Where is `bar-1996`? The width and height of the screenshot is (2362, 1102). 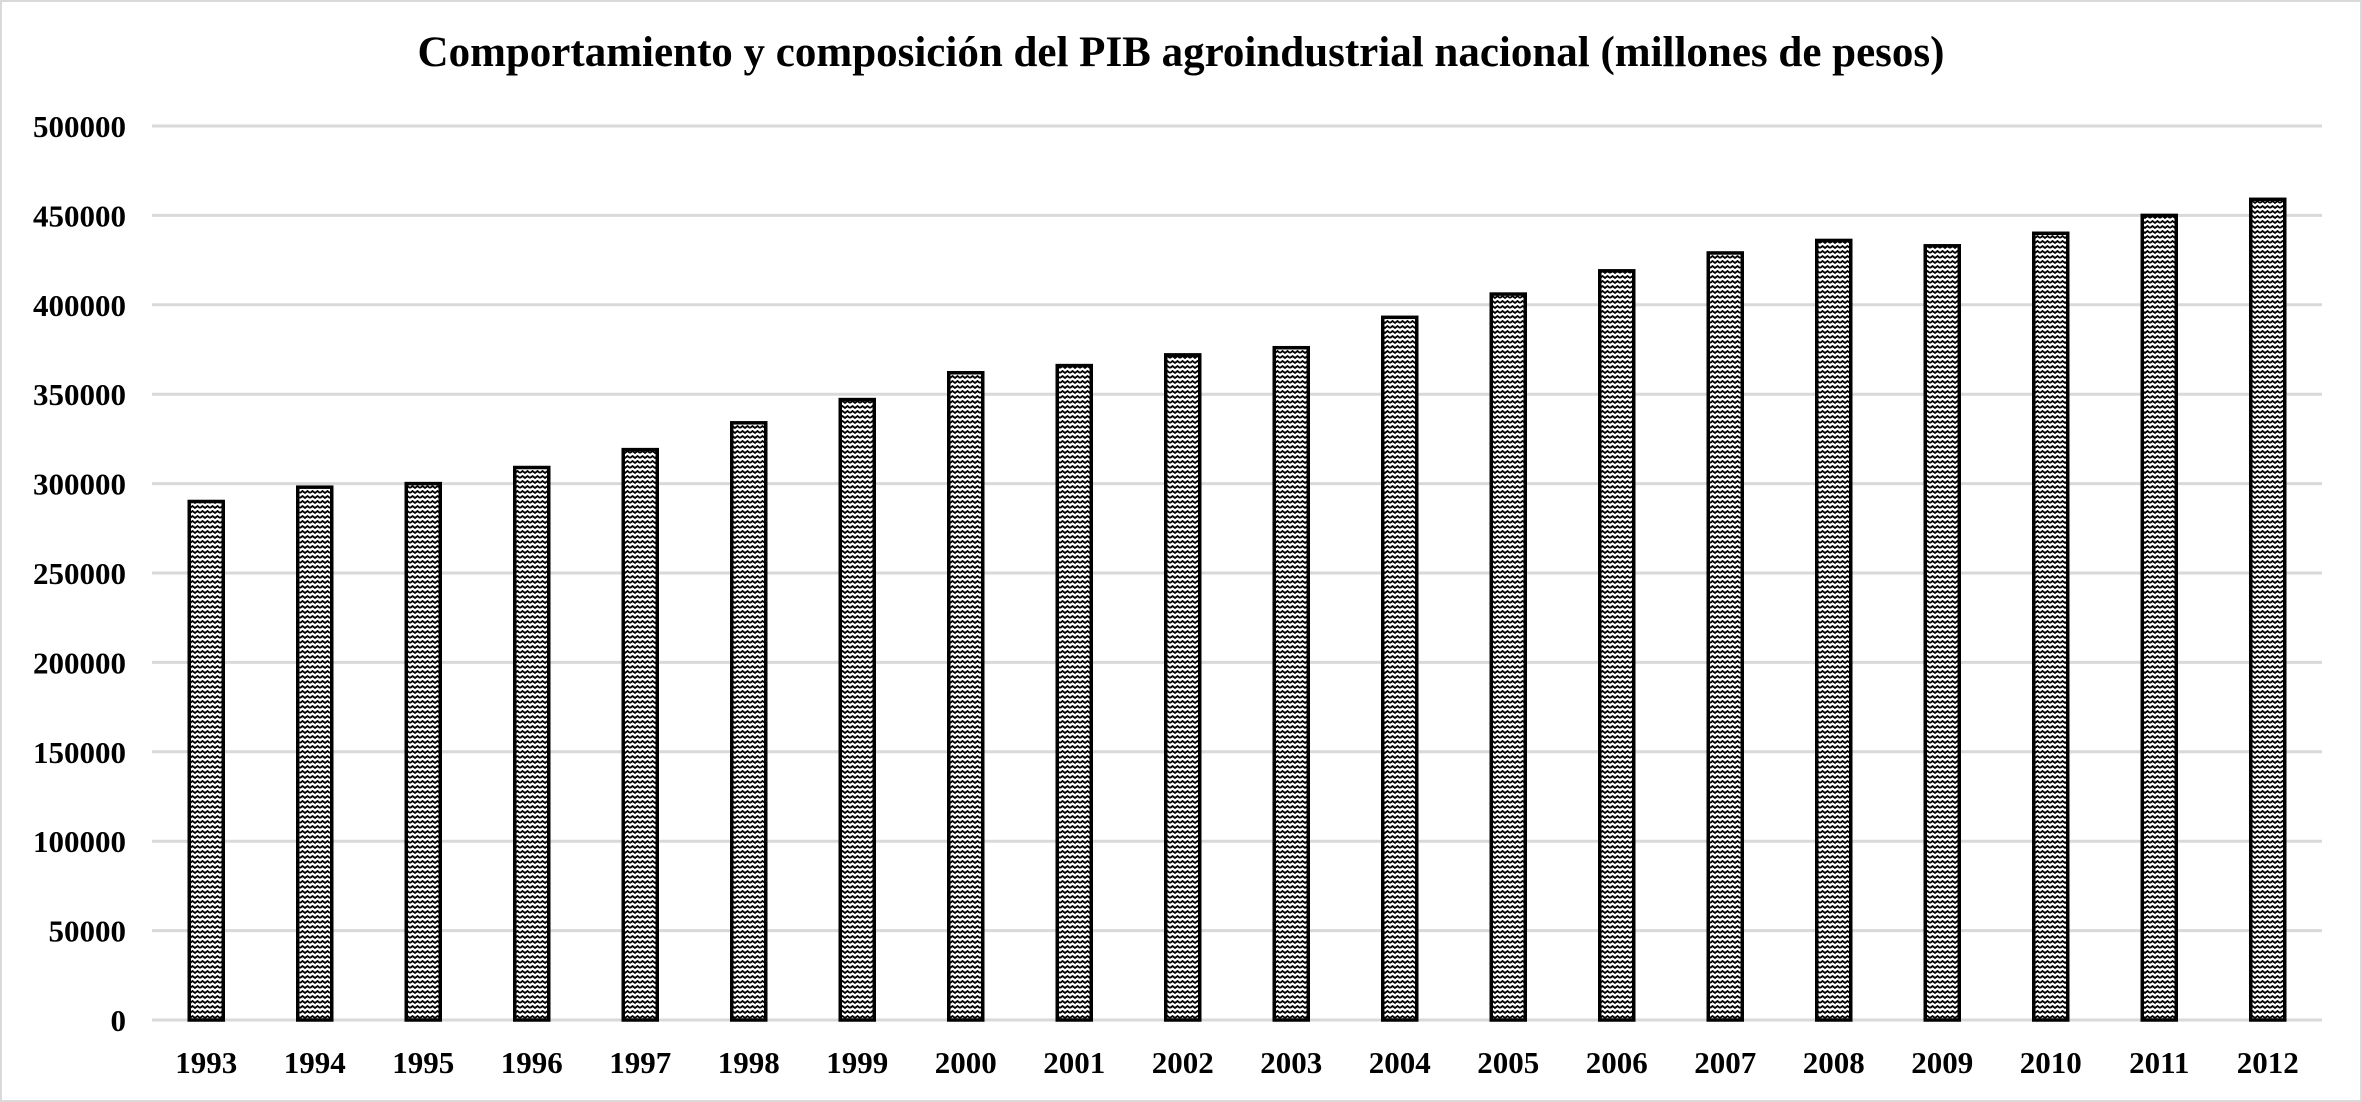
bar-1996 is located at coordinates (532, 743).